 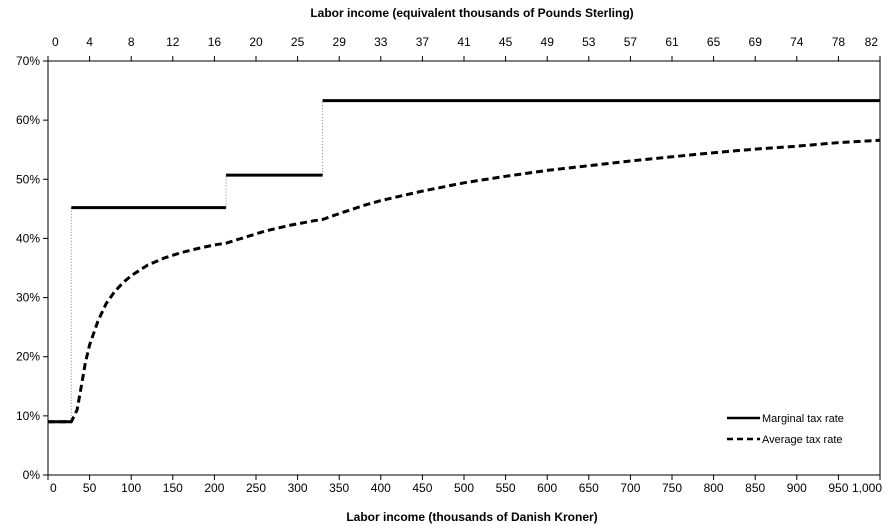 I want to click on x-tick-label: 150, so click(x=173, y=488).